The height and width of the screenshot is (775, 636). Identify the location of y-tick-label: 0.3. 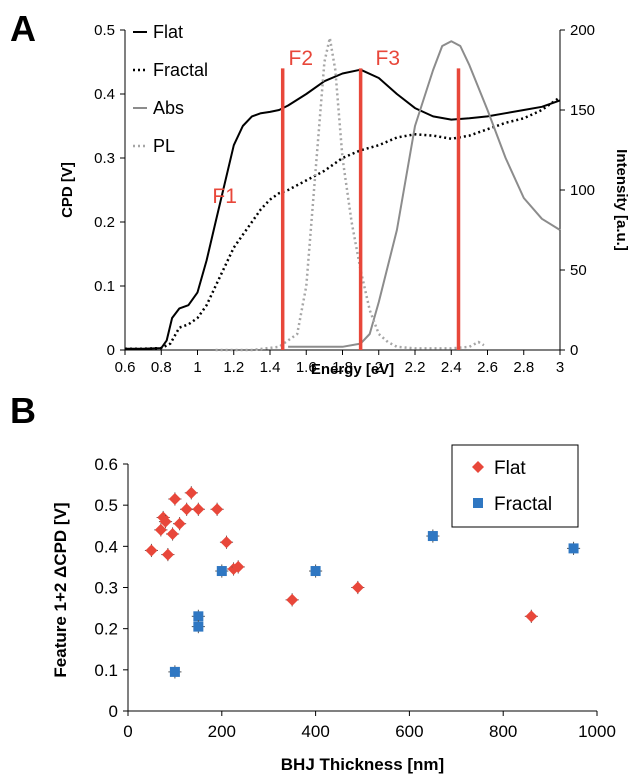
(104, 158).